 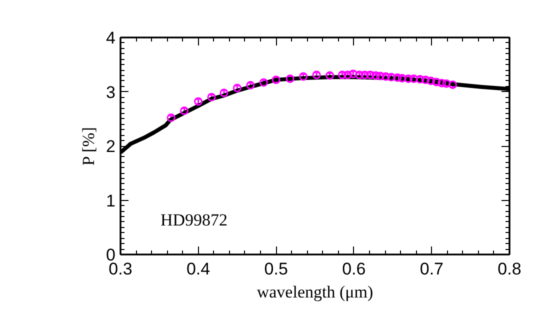 What do you see at coordinates (315, 292) in the screenshot?
I see `x-axis-title: wavelength (μm)` at bounding box center [315, 292].